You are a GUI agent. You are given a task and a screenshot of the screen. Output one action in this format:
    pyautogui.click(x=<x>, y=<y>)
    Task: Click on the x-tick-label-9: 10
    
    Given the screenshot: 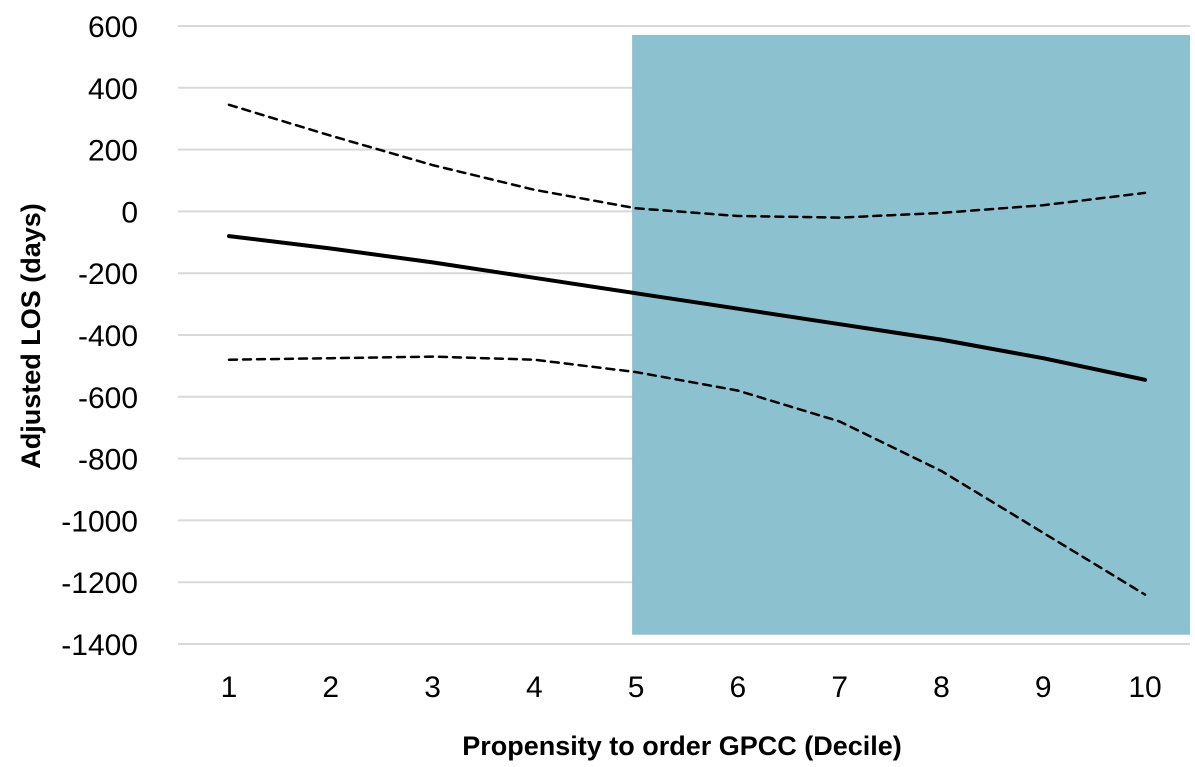 What is the action you would take?
    pyautogui.click(x=1144, y=687)
    